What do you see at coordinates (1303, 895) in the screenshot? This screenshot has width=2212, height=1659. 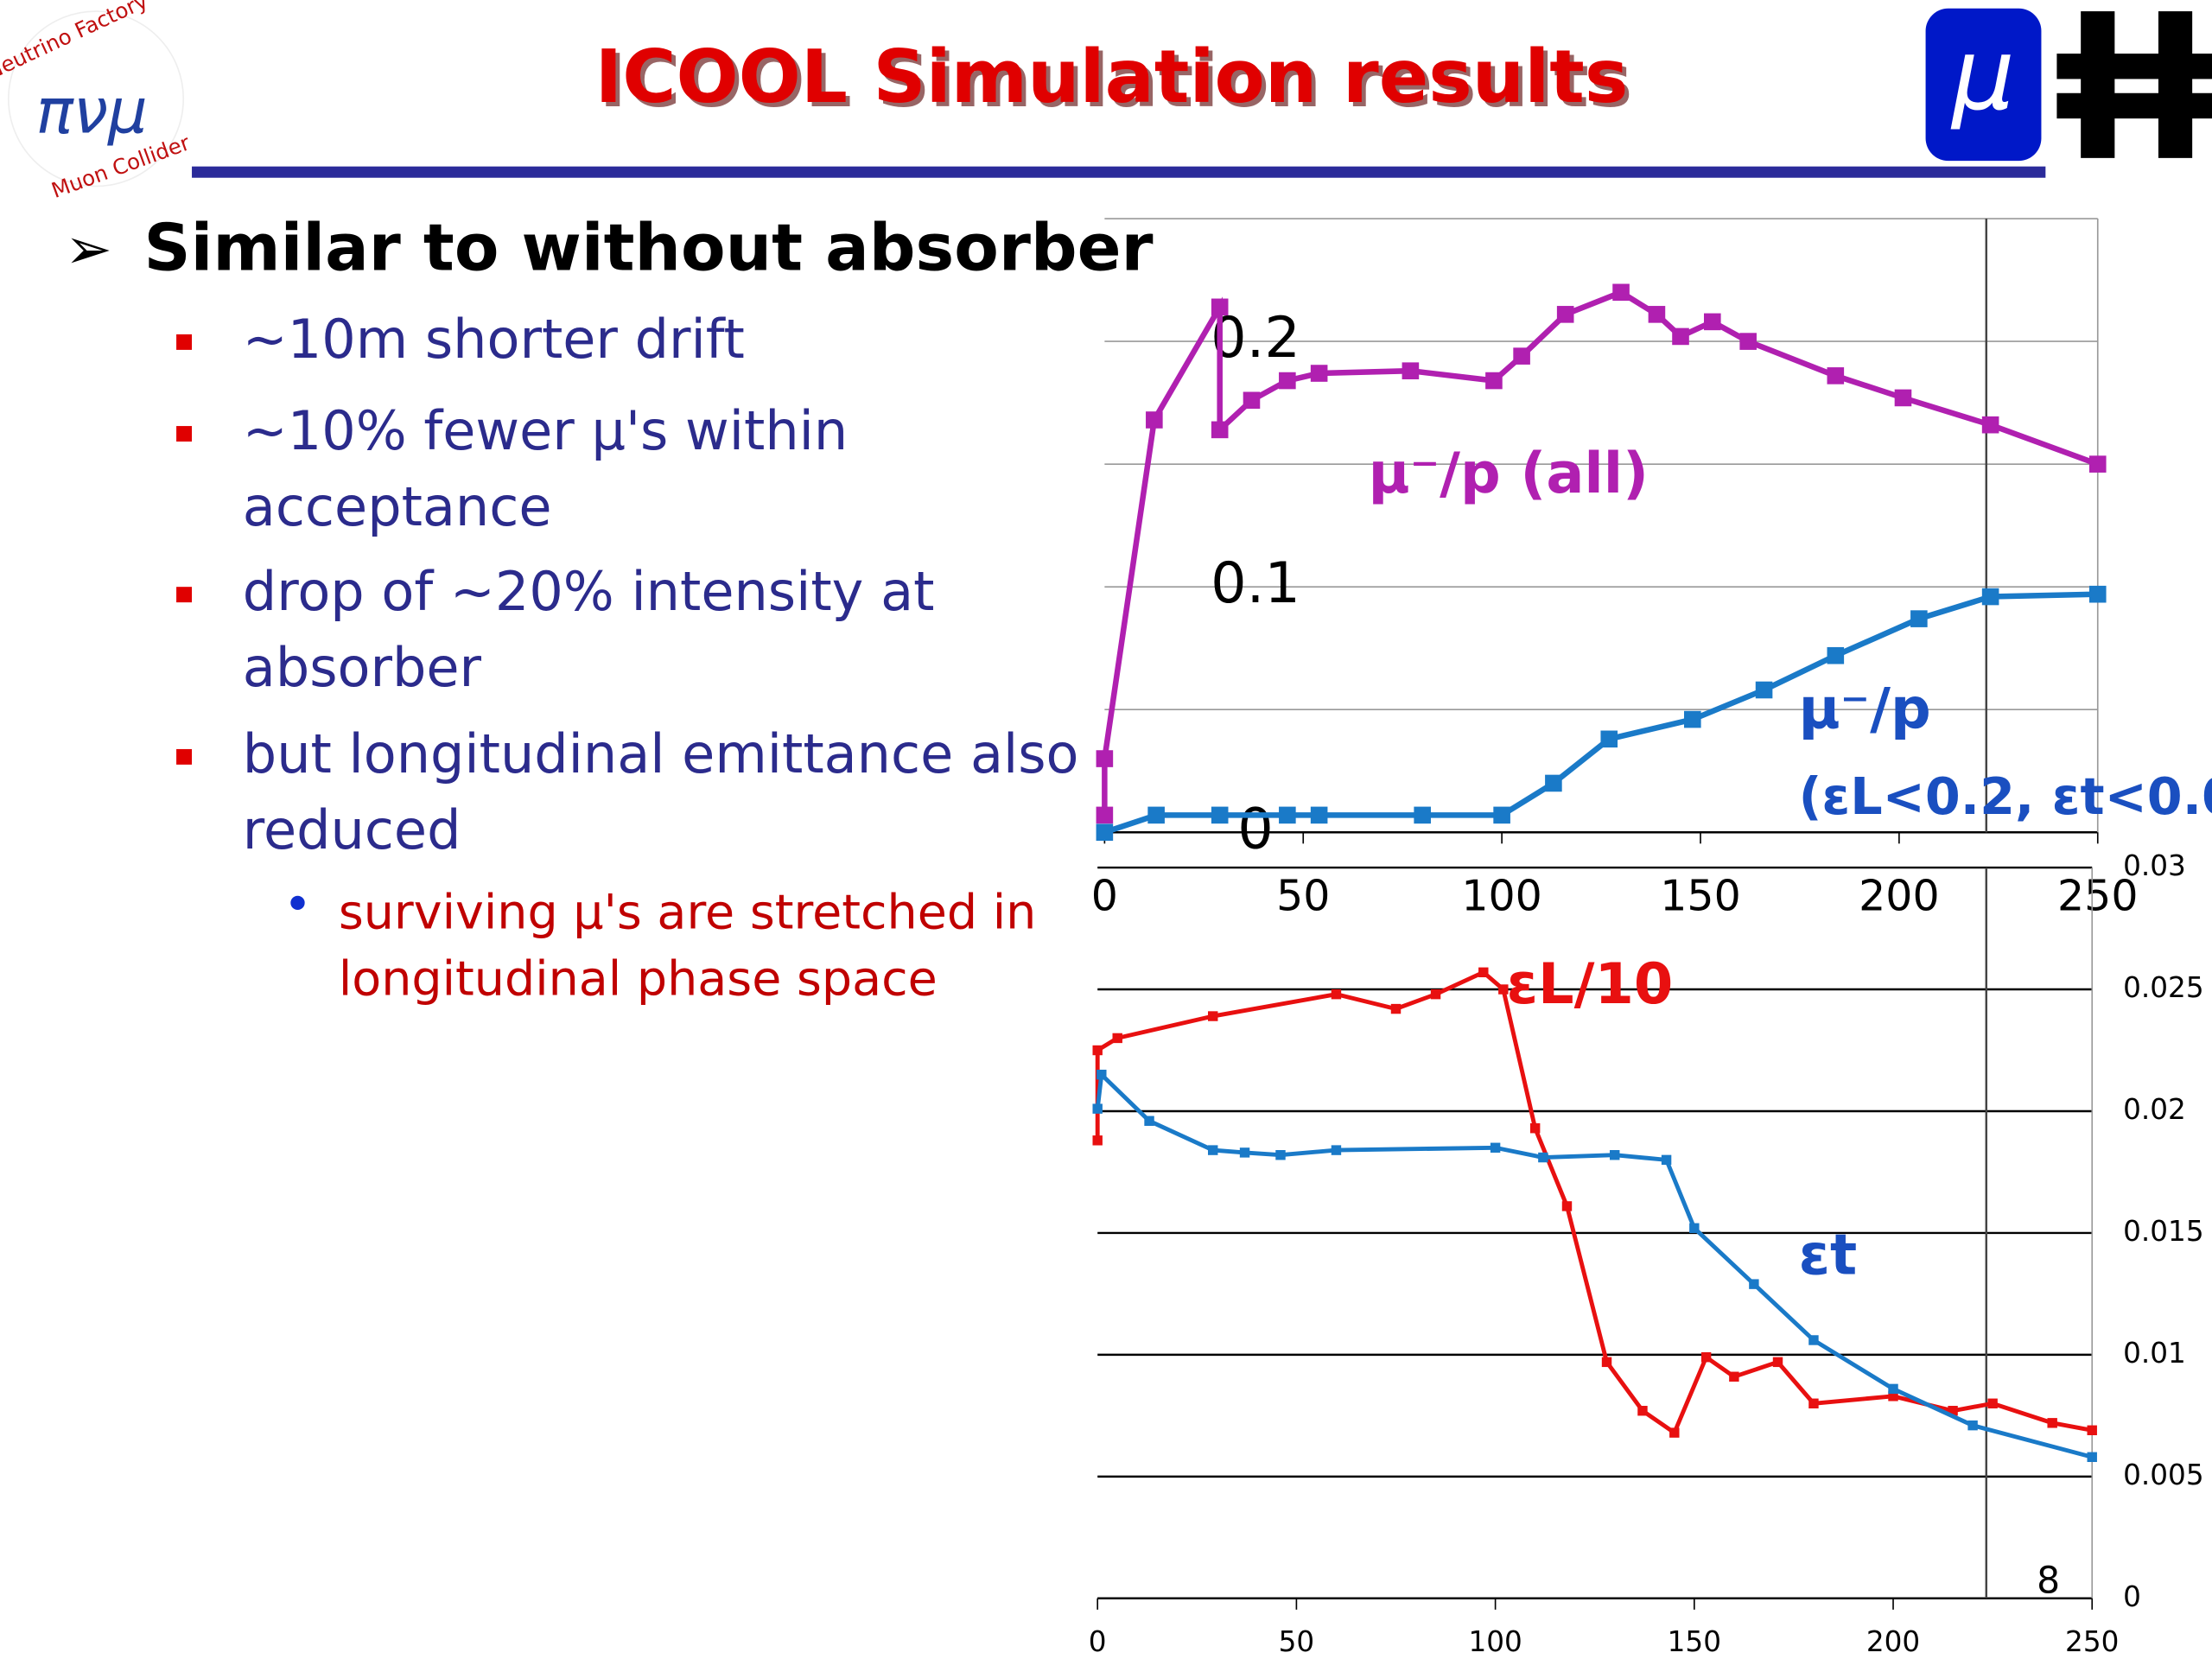 I see `x-tick-label: 50` at bounding box center [1303, 895].